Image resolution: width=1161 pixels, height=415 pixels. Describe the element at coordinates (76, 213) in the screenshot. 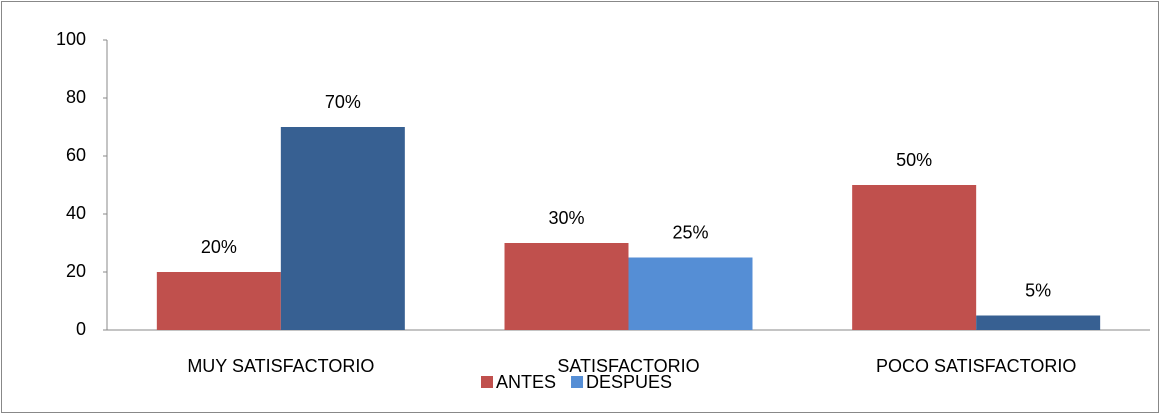

I see `y-tick-label: 40` at that location.